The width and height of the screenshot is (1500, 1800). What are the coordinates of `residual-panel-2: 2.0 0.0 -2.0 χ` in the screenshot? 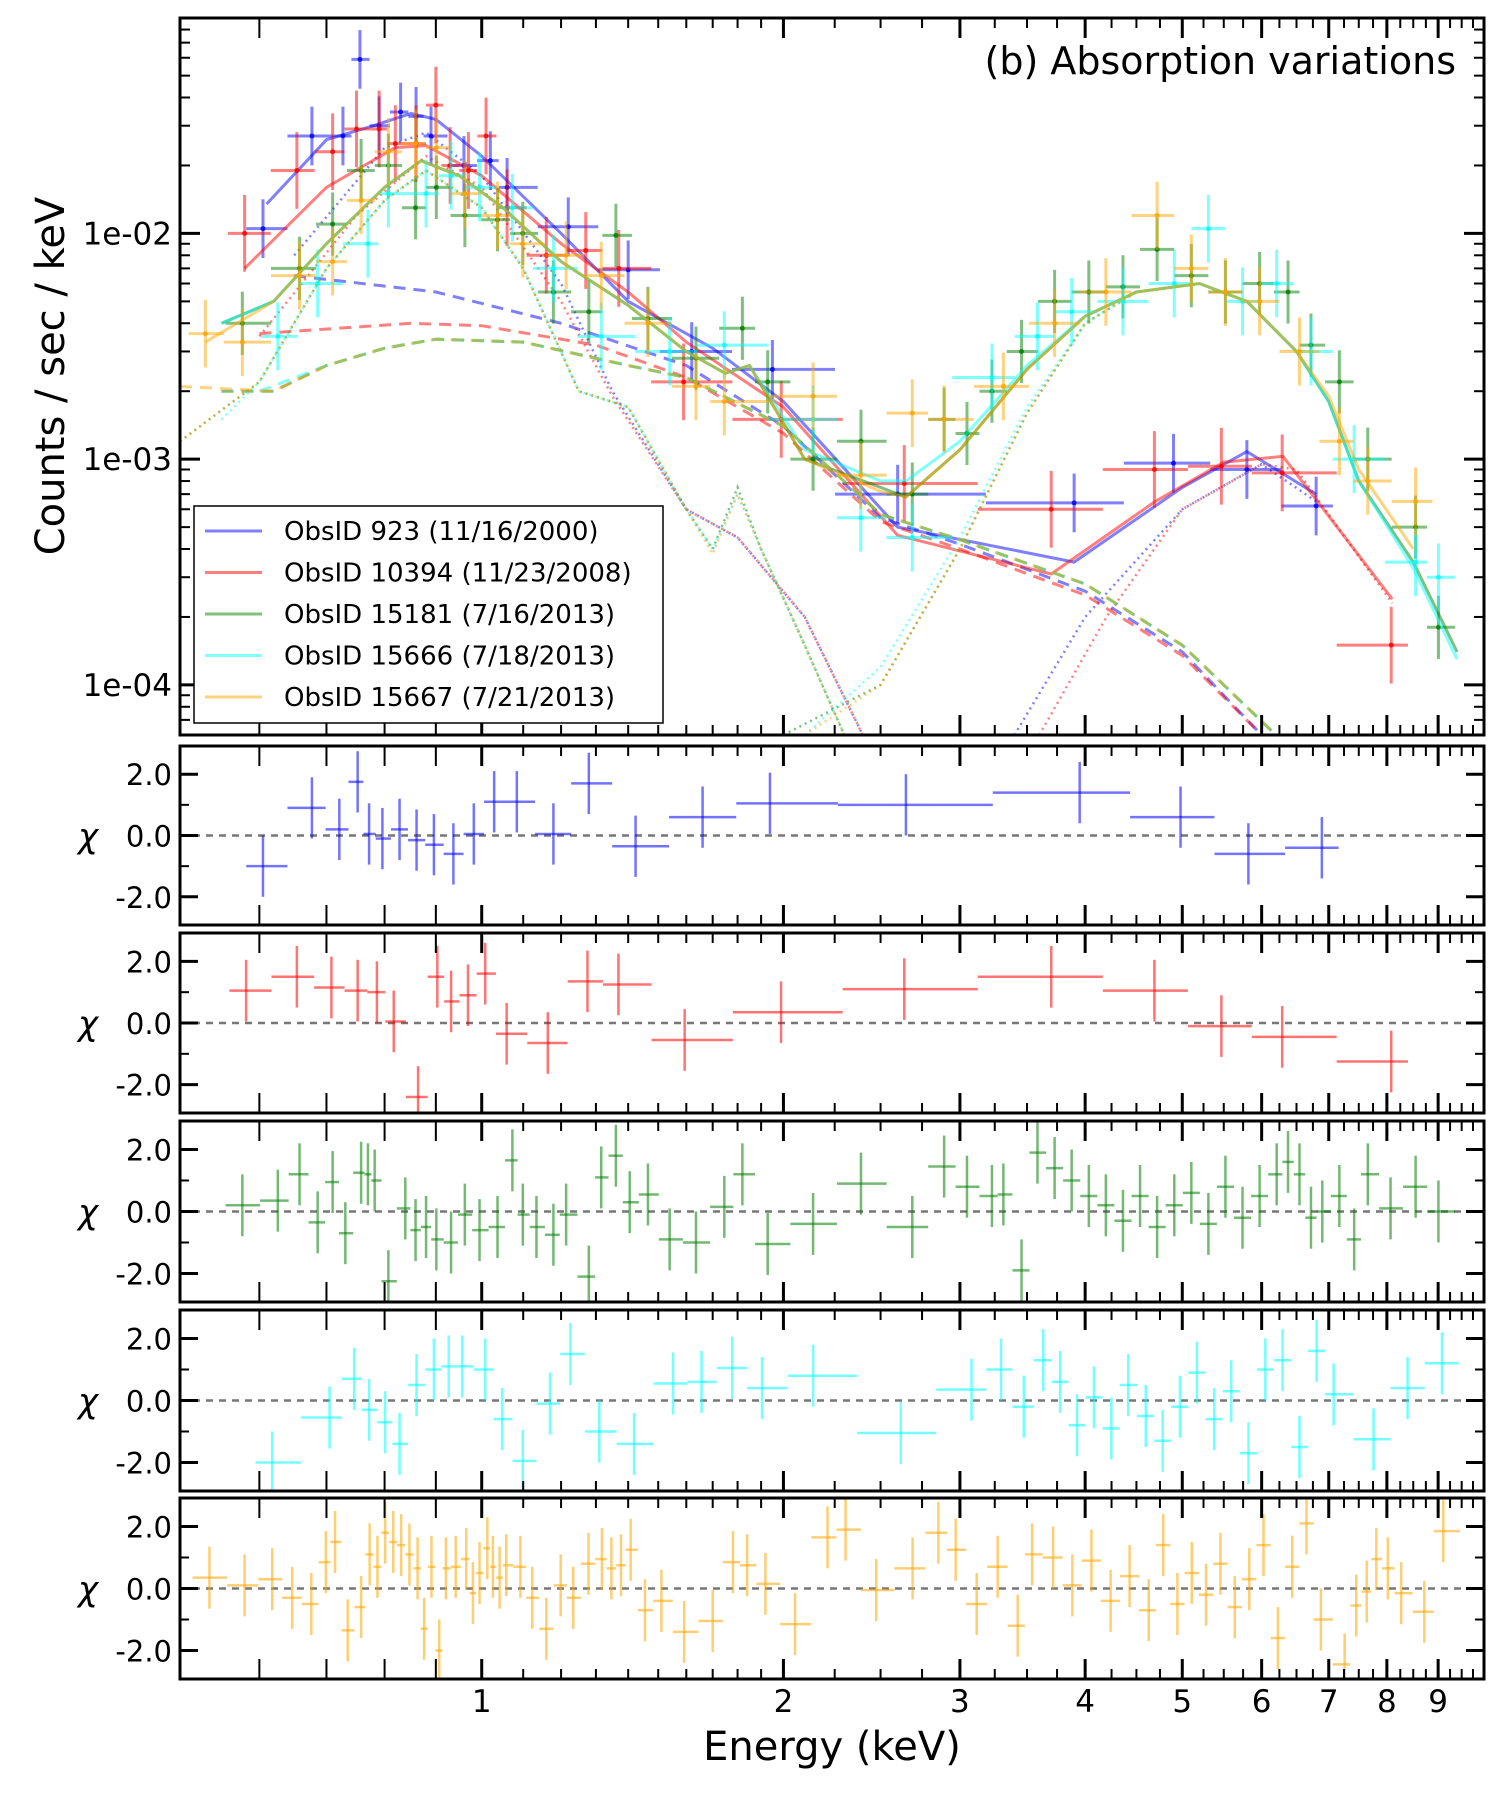 It's located at (781, 1211).